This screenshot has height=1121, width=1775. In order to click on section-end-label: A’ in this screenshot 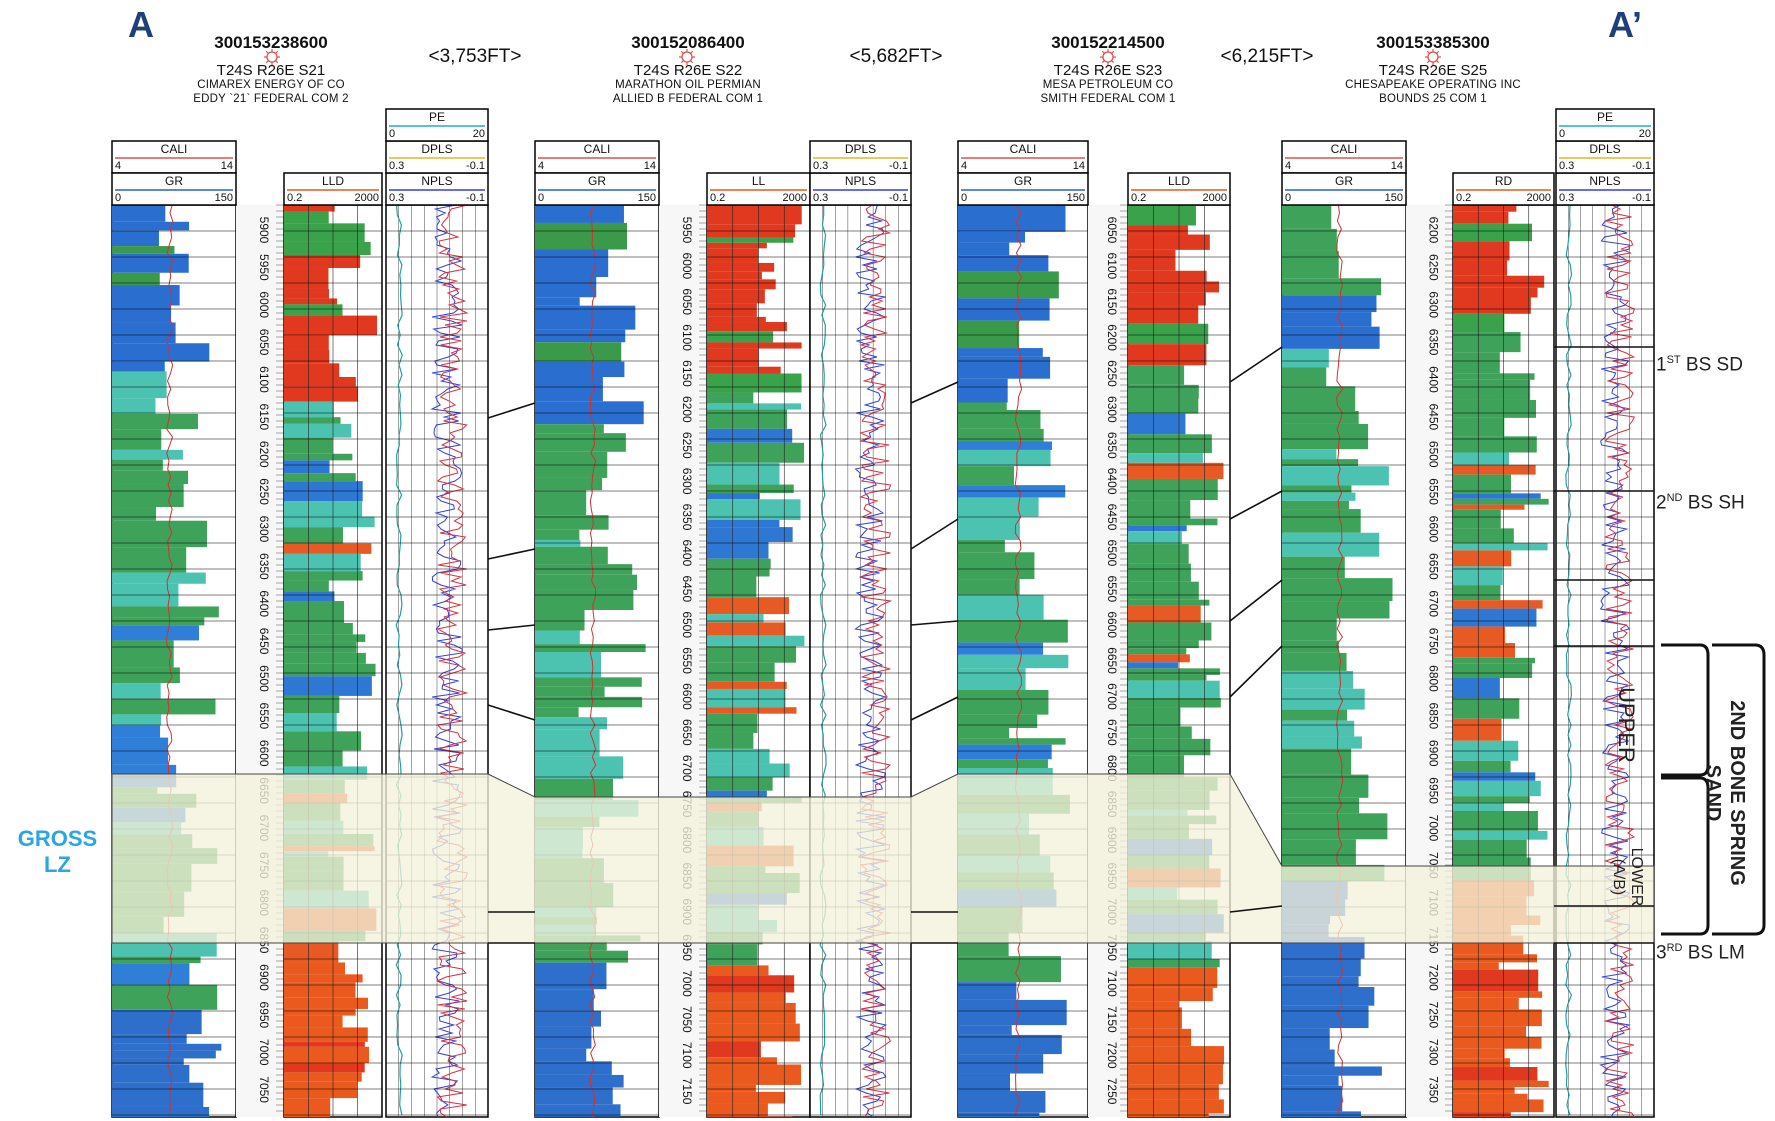, I will do `click(1625, 24)`.